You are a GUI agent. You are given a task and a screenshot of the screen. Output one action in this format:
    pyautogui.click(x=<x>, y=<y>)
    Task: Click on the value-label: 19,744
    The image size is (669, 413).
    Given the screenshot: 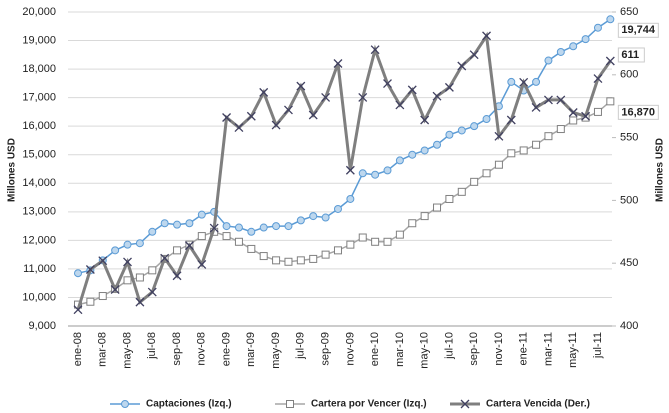 What is the action you would take?
    pyautogui.click(x=638, y=30)
    